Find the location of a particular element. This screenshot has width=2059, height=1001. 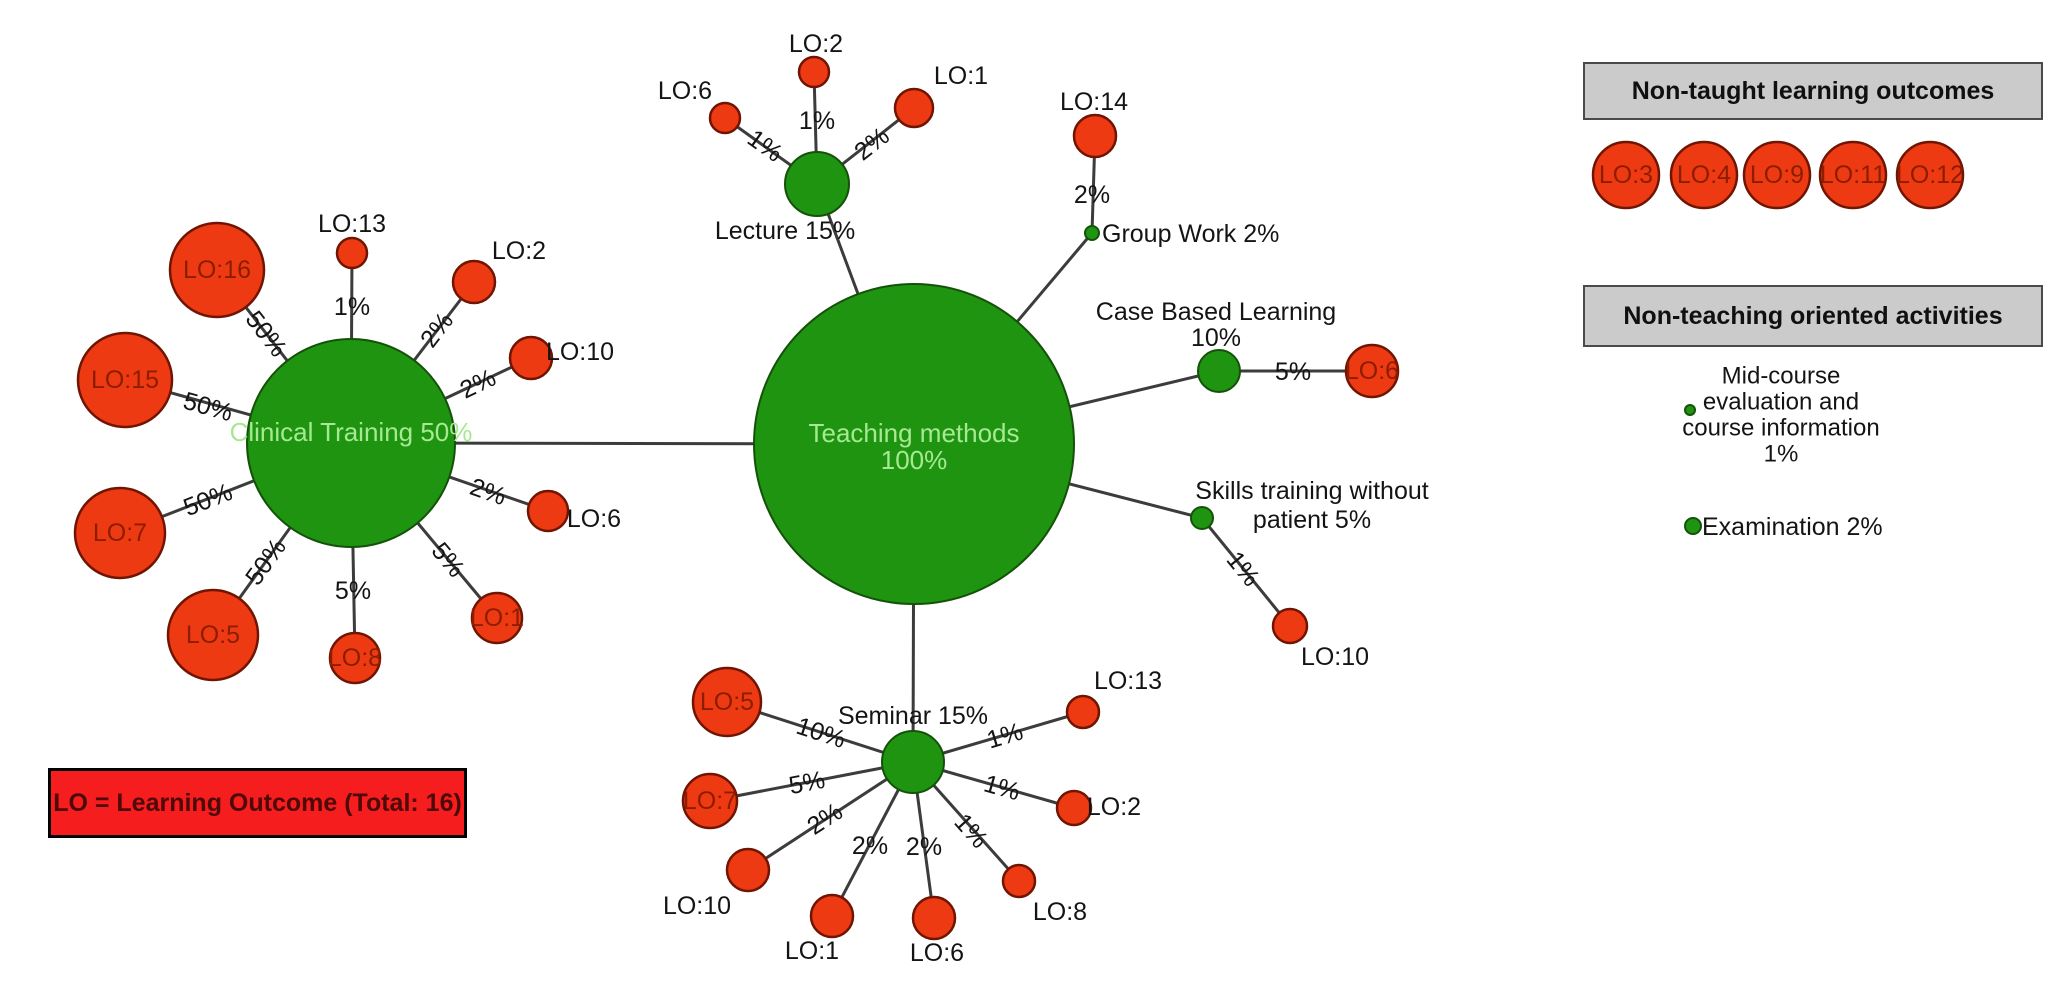

label-skills: Skills training without is located at coordinates (1311, 491).